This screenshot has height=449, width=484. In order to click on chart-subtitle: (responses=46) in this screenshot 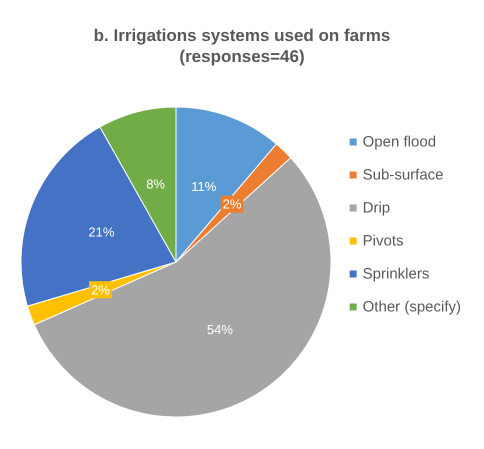, I will do `click(242, 56)`.